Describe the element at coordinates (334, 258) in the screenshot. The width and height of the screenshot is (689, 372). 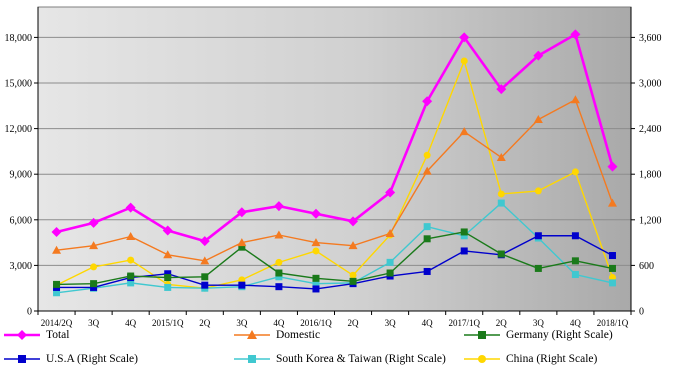
I see `series-line` at that location.